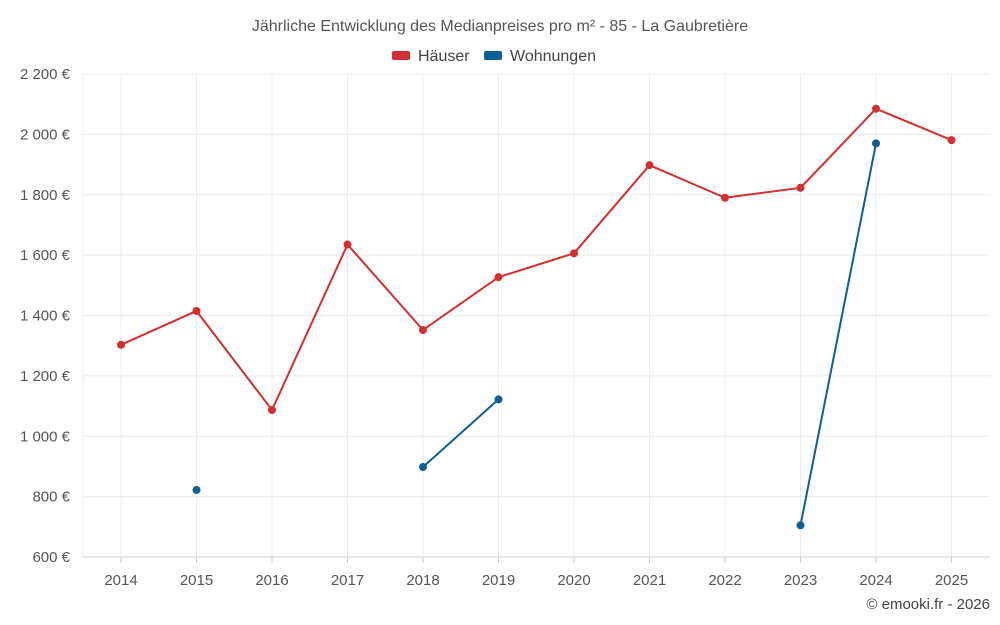 Image resolution: width=1000 pixels, height=625 pixels. I want to click on x-tick-label: 2020, so click(573, 580).